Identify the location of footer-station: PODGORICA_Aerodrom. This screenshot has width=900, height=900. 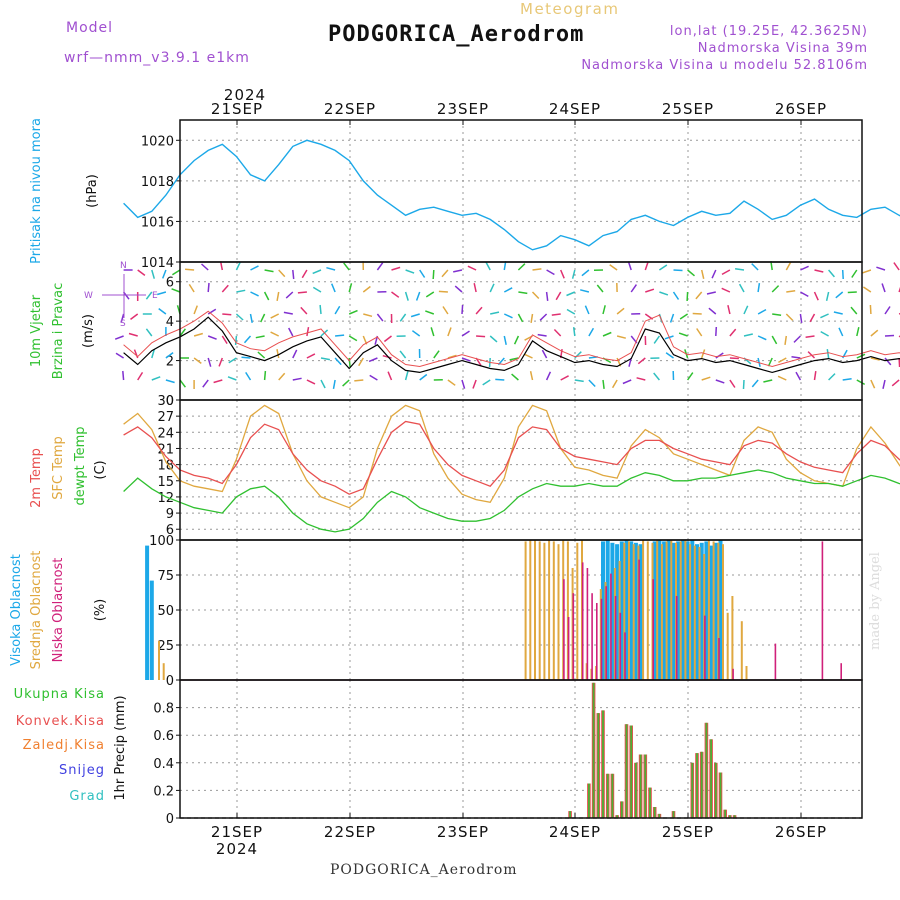
(424, 870).